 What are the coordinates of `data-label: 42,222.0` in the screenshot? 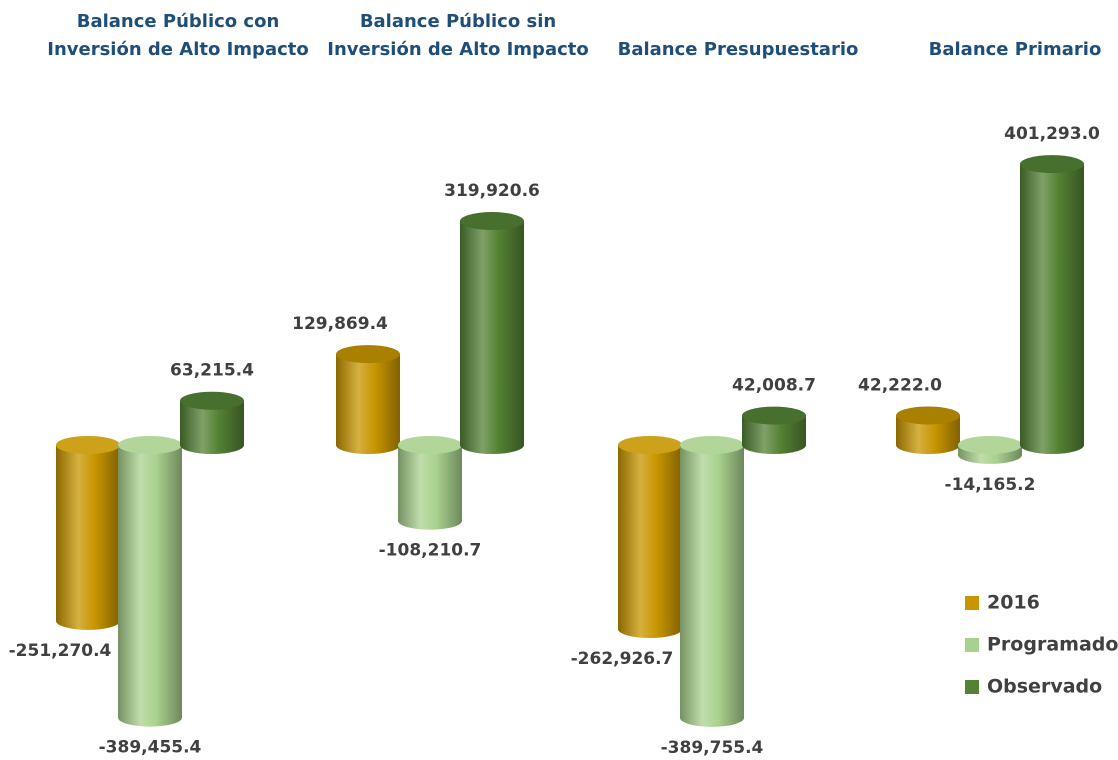 It's located at (900, 385).